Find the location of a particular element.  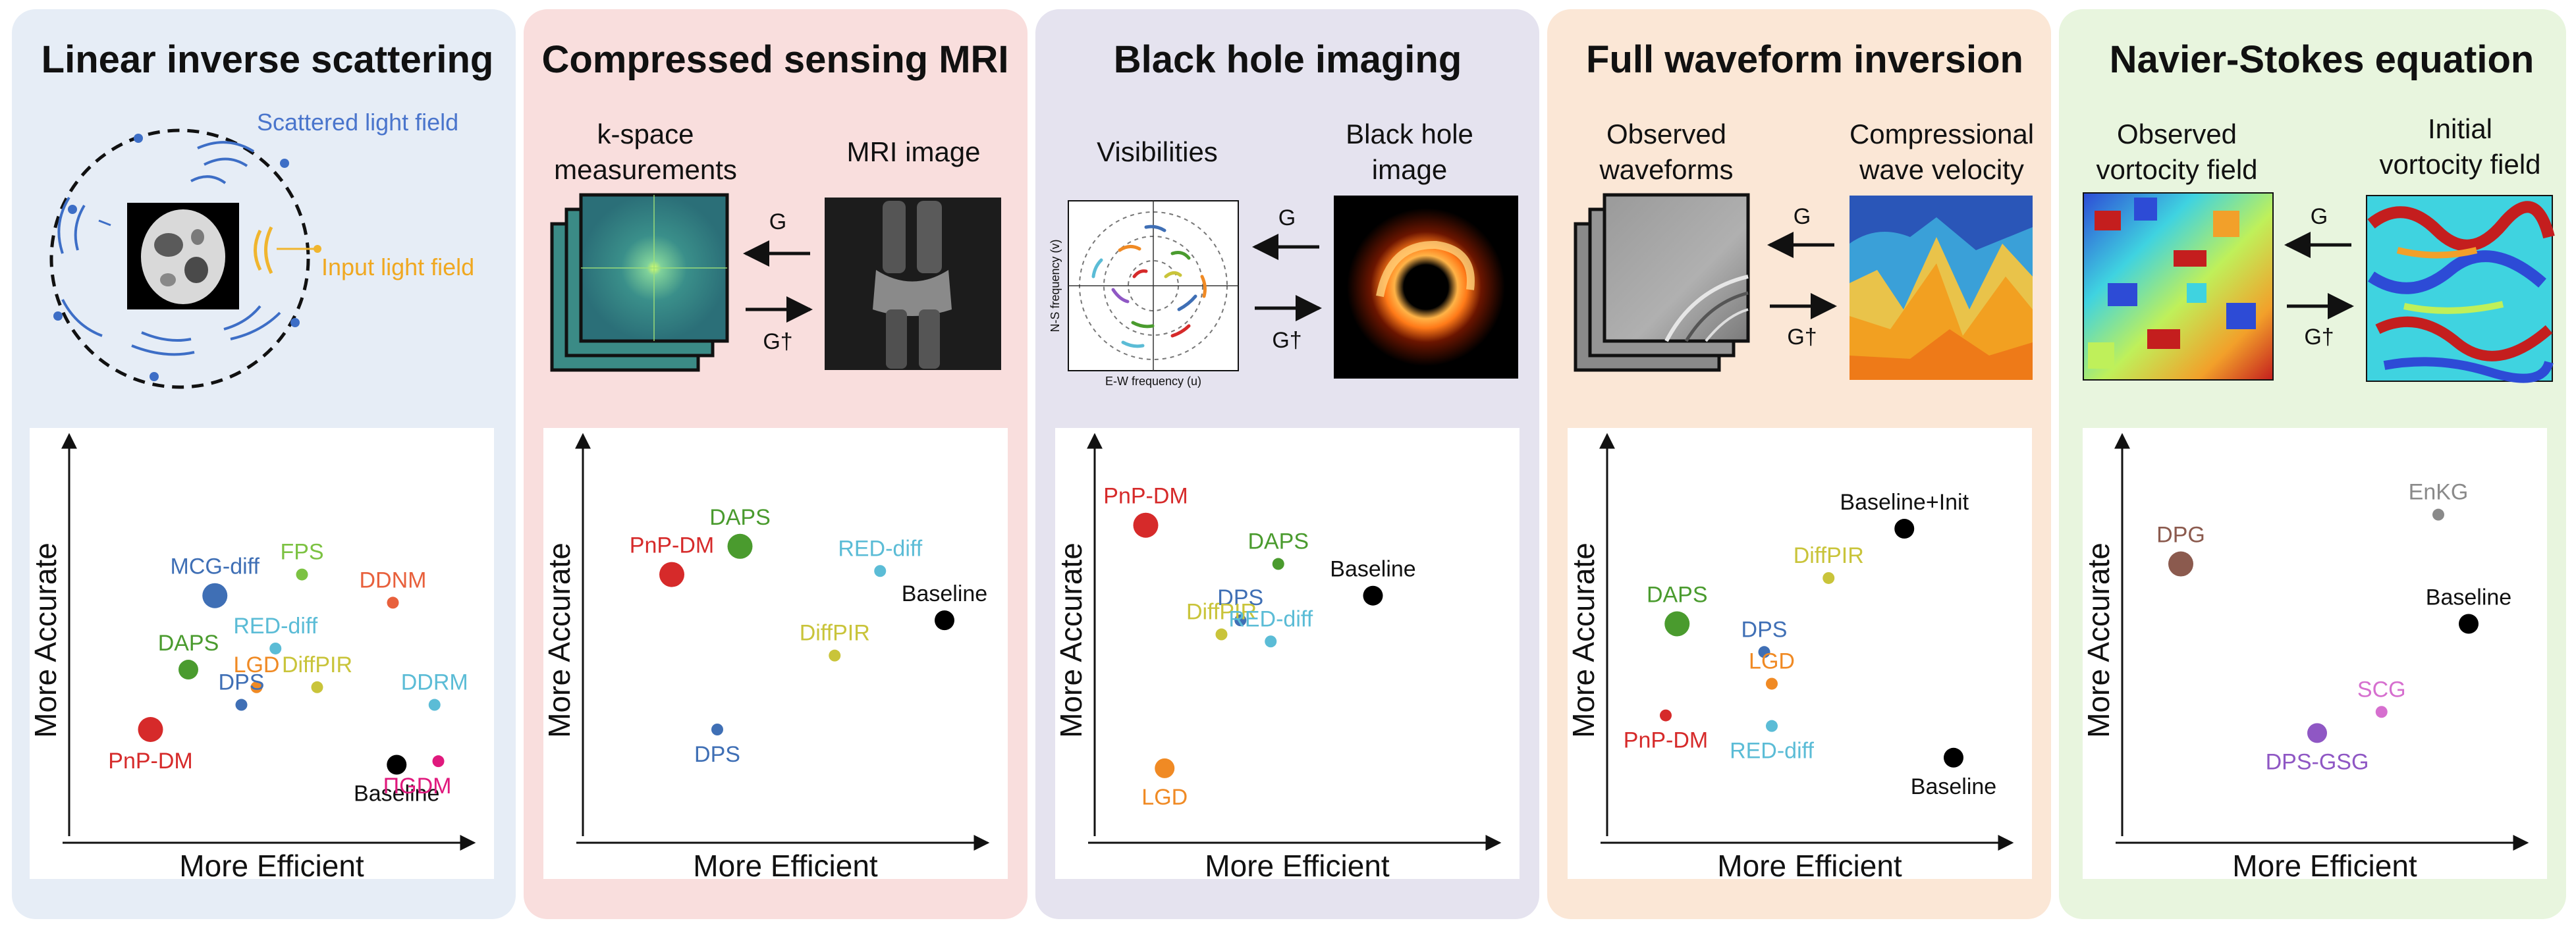

mri-left-label-line1: k-space is located at coordinates (645, 134).